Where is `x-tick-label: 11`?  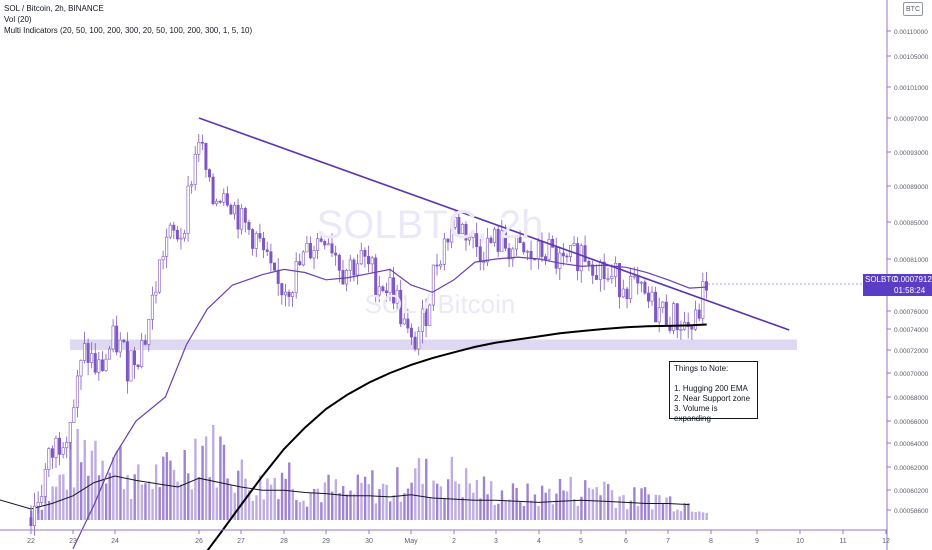
x-tick-label: 11 is located at coordinates (842, 541).